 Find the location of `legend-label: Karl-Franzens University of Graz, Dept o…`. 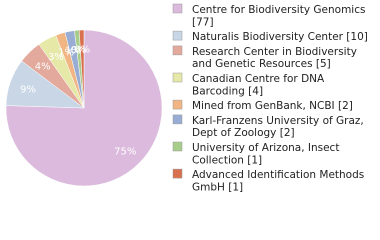

legend-label: Karl-Franzens University of Graz, Dept o… is located at coordinates (279, 127).